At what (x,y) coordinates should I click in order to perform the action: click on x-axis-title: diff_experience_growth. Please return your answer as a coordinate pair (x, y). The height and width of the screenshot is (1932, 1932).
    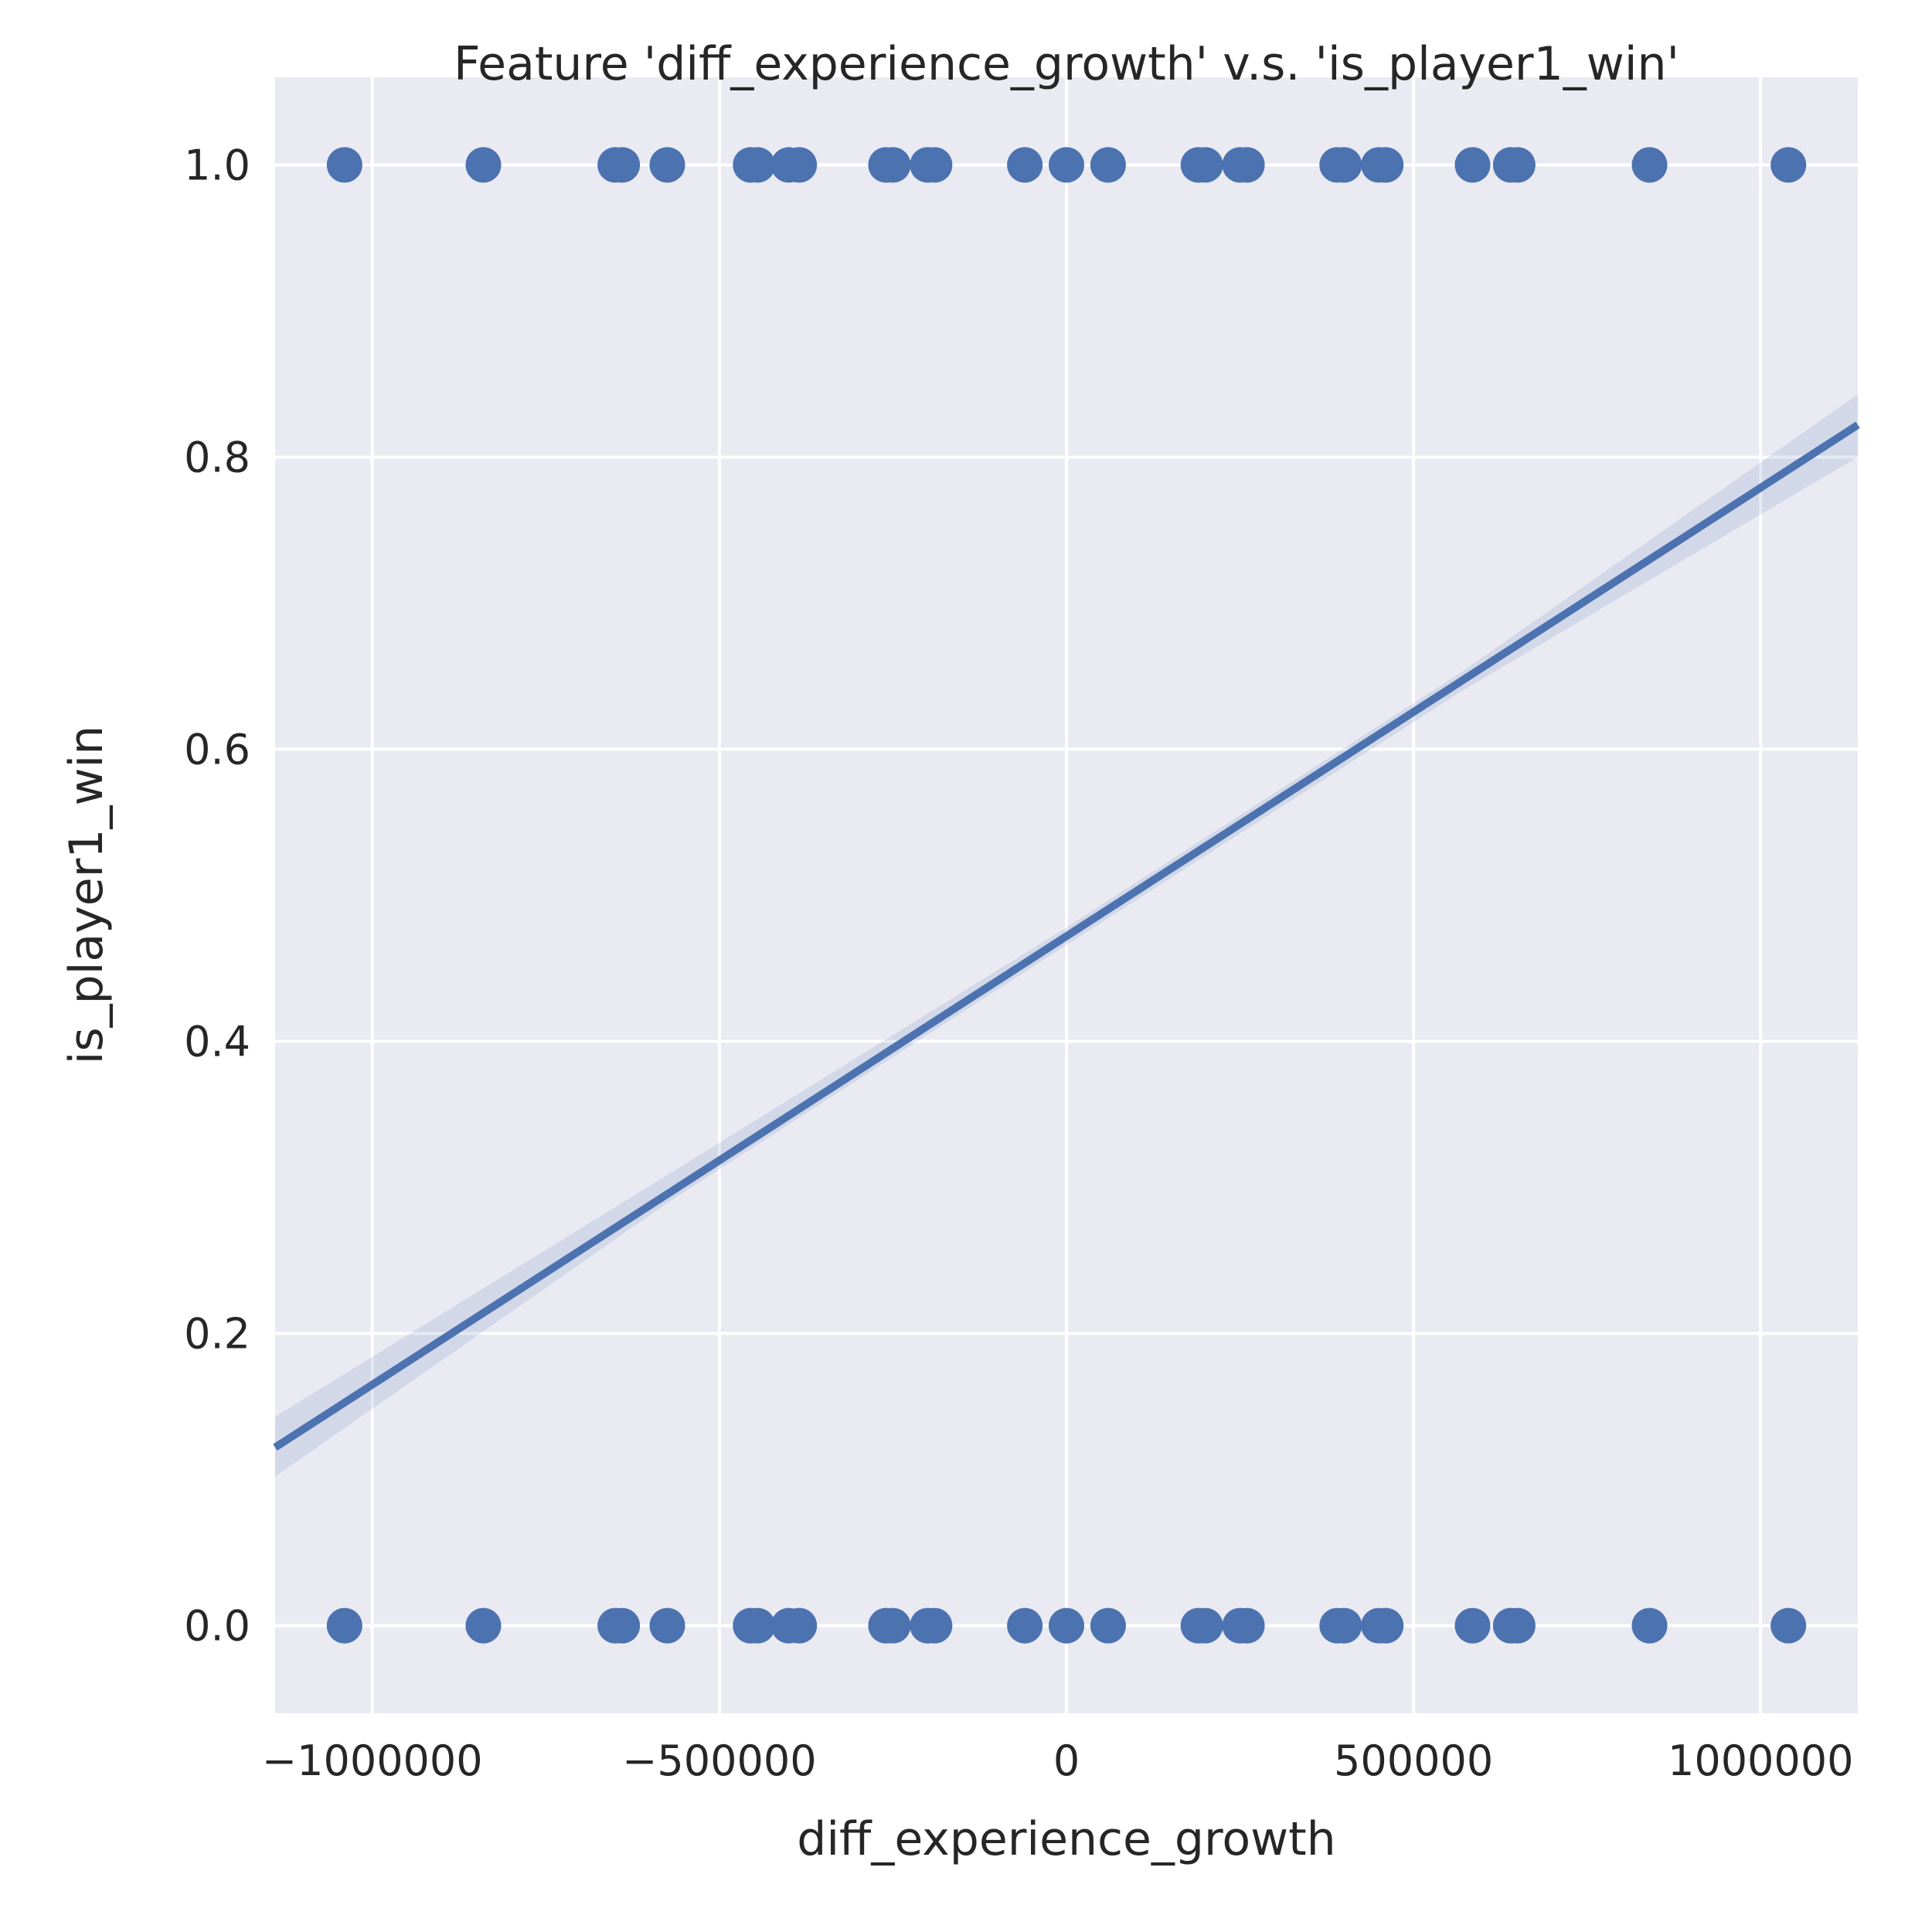
    Looking at the image, I should click on (1066, 1839).